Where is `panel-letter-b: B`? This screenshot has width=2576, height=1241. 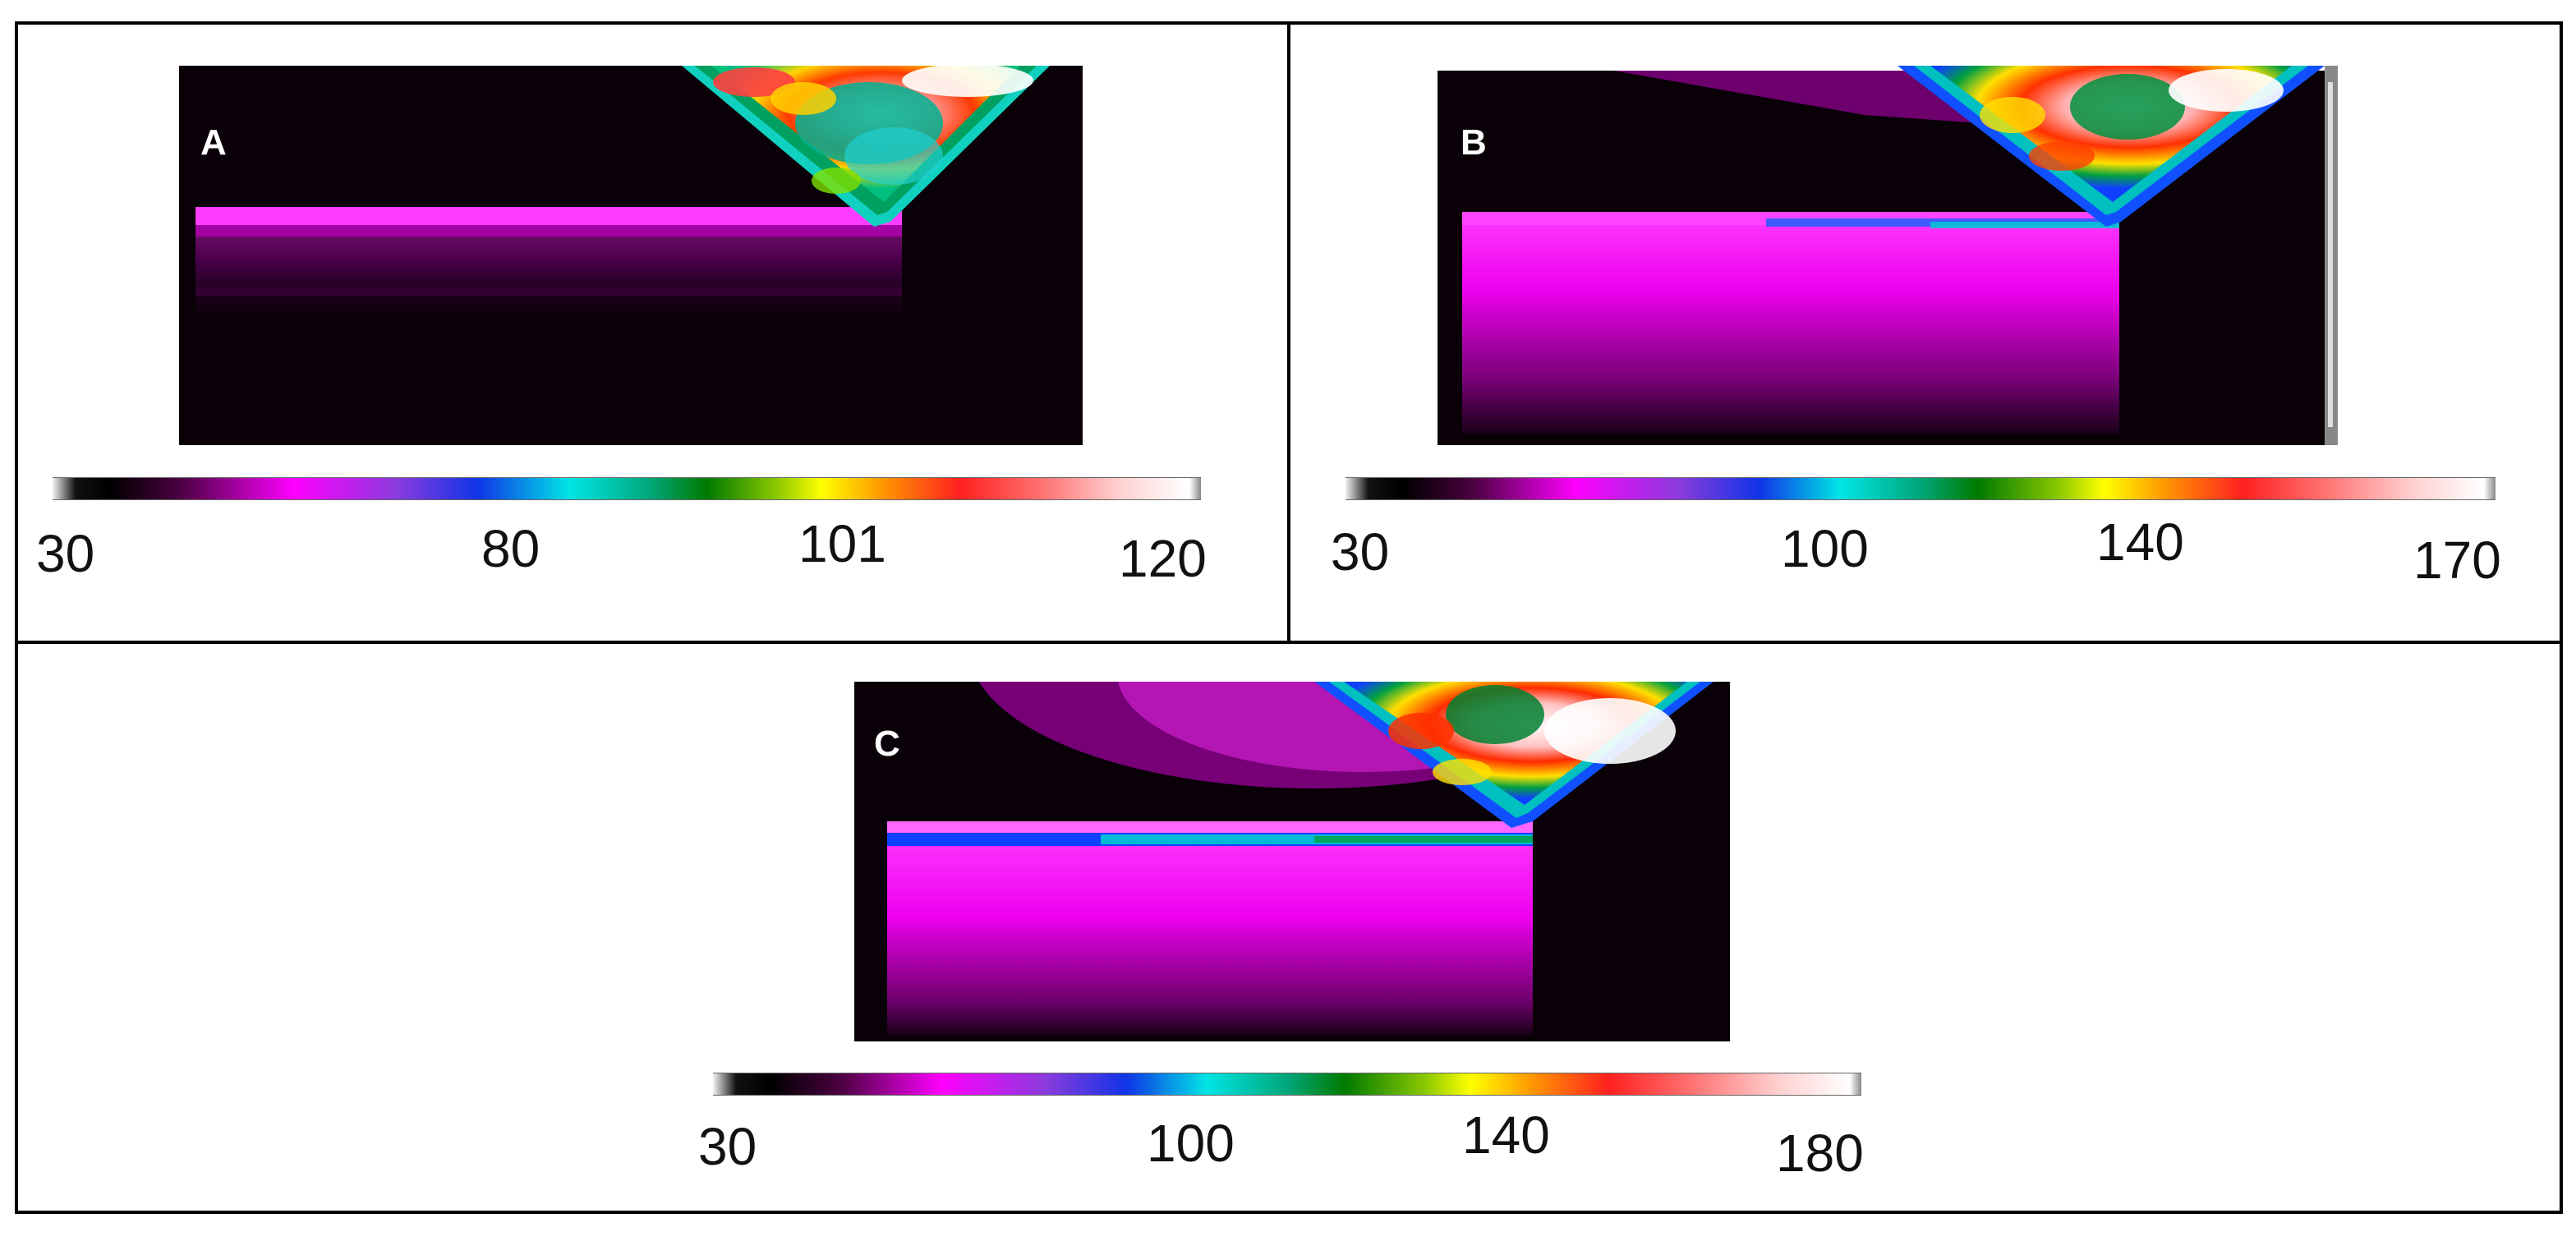
panel-letter-b: B is located at coordinates (1473, 142).